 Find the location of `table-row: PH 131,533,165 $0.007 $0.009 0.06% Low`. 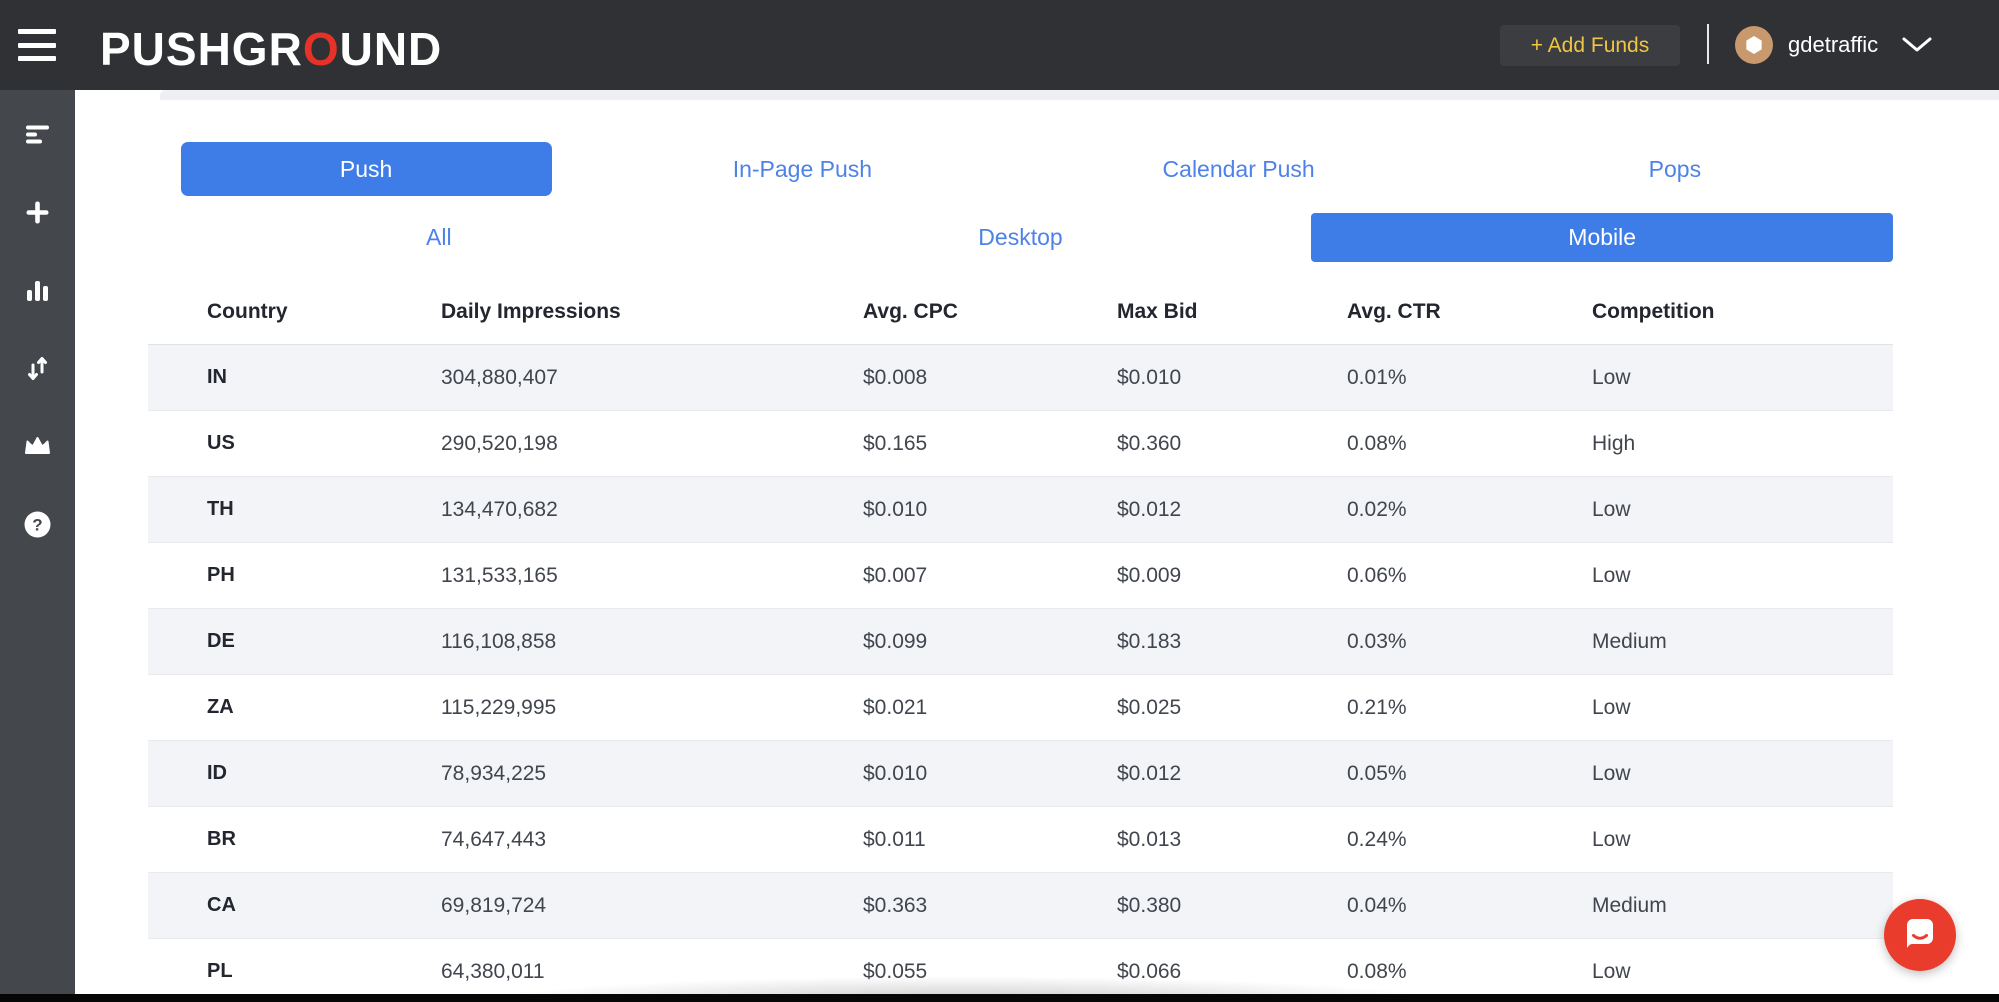

table-row: PH 131,533,165 $0.007 $0.009 0.06% Low is located at coordinates (1020, 576).